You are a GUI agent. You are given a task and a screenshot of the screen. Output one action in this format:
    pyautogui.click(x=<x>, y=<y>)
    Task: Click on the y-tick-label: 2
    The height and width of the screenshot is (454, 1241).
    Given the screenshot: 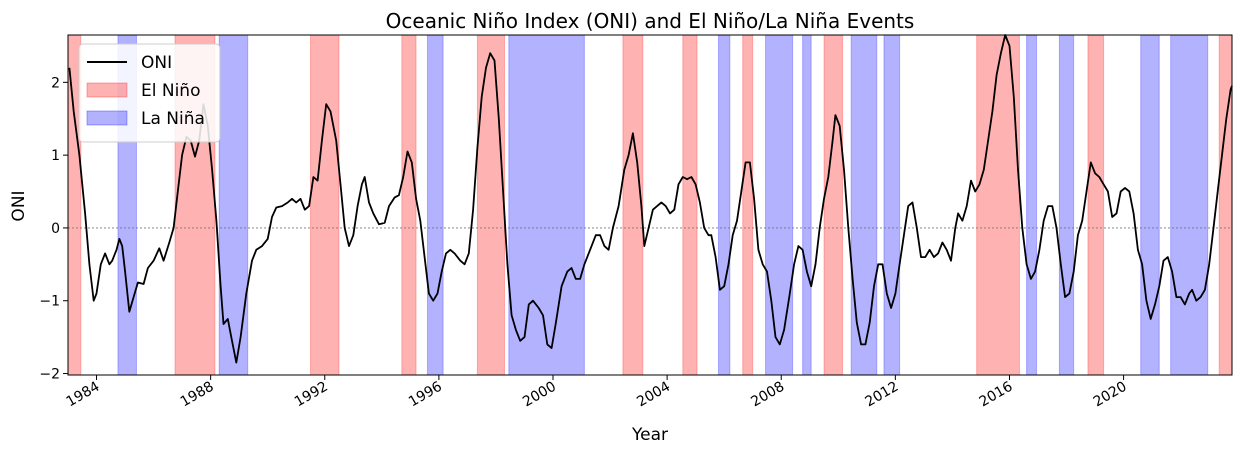 What is the action you would take?
    pyautogui.click(x=55, y=83)
    